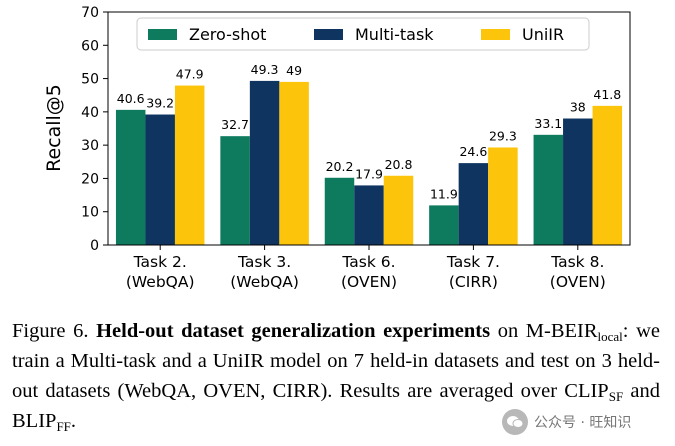 This screenshot has height=446, width=675. I want to click on x-tick-label: Task 6., so click(368, 262).